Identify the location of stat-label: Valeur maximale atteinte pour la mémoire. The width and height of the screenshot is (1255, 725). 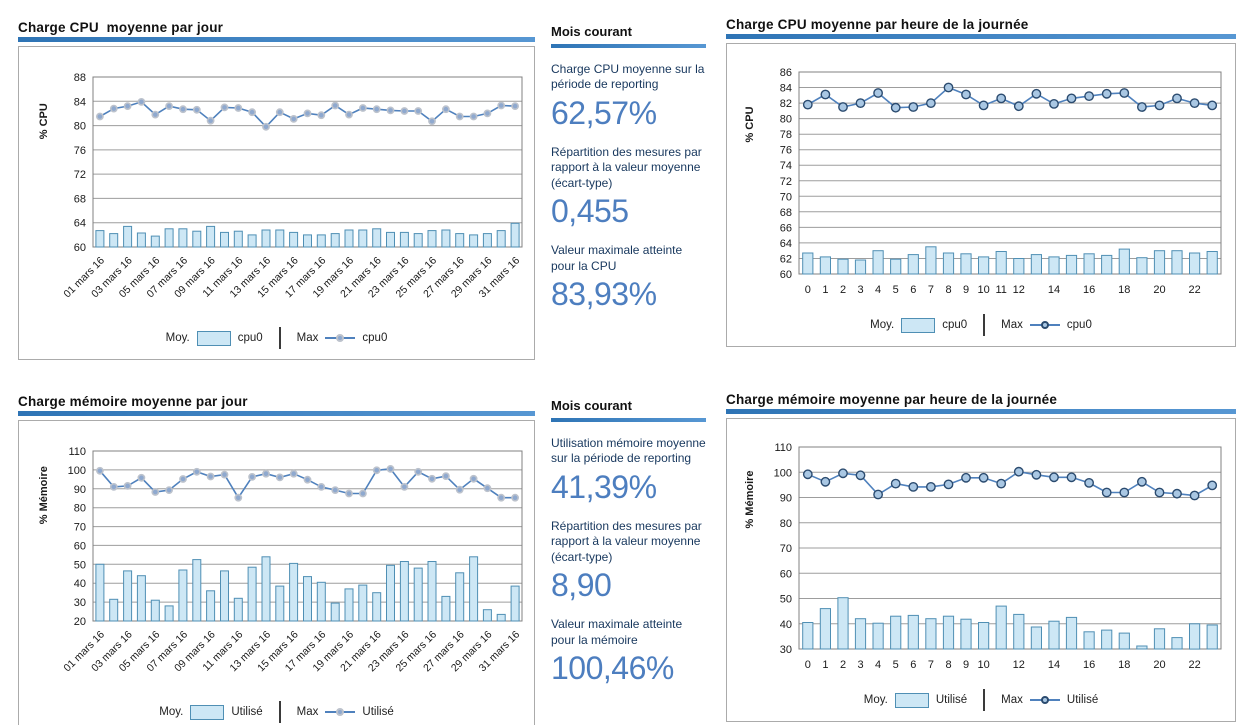
(617, 632).